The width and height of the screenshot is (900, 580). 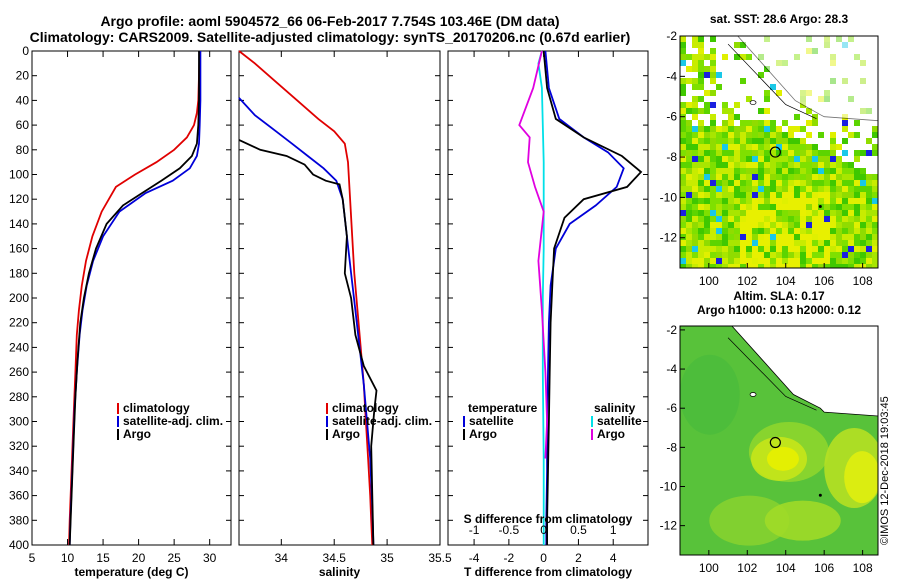 I want to click on temperature-profile-xtick-label: 25, so click(x=174, y=558).